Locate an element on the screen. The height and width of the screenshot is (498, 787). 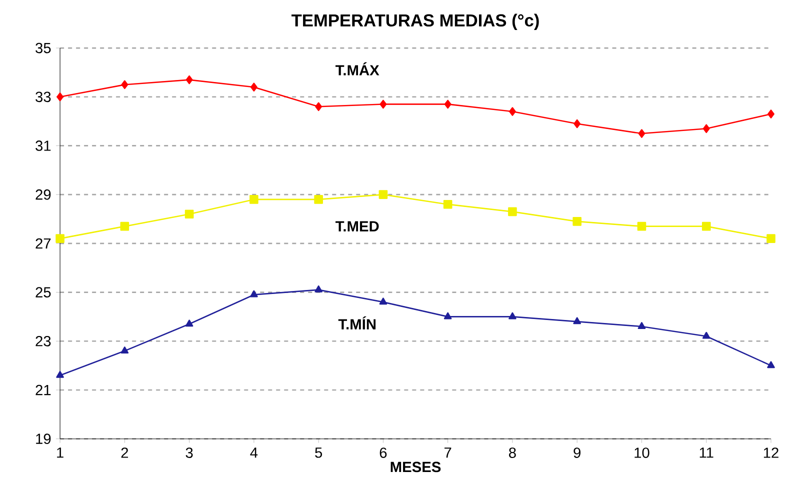
x-tick-label: 2 is located at coordinates (124, 453).